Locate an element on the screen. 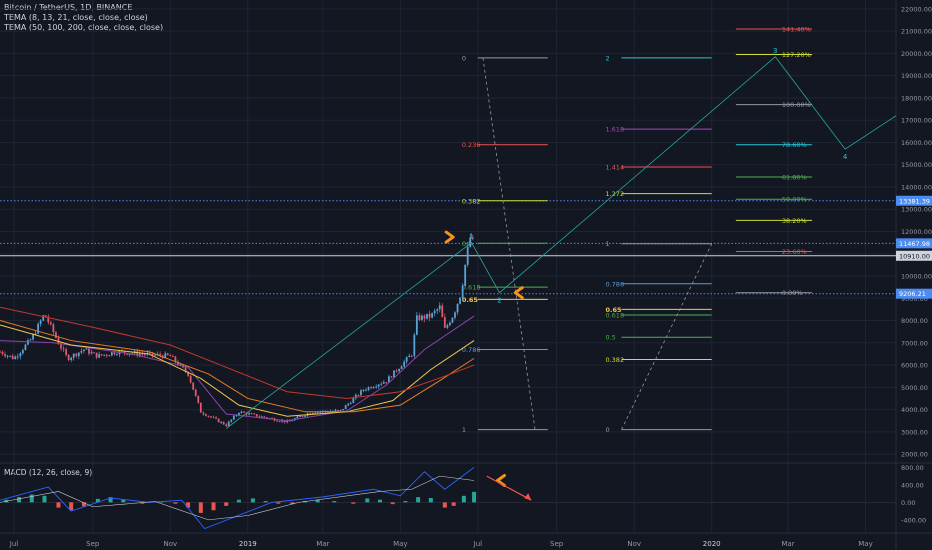 The image size is (932, 550). price-line-value: 9206.21 is located at coordinates (912, 294).